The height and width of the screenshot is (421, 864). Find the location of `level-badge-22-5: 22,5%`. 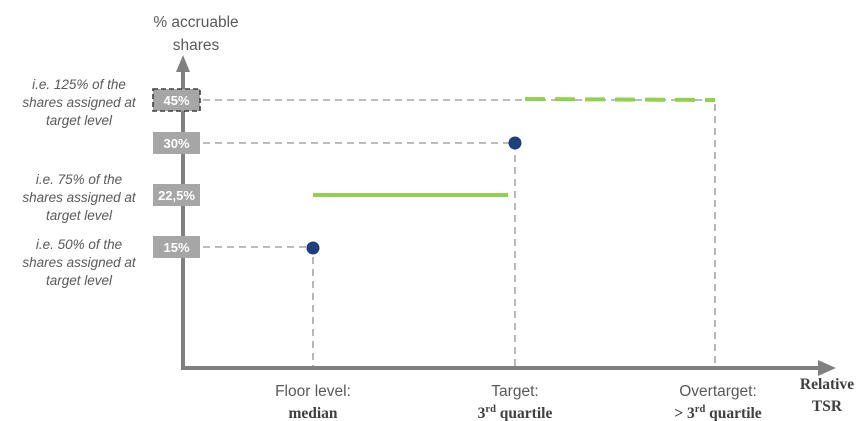

level-badge-22-5: 22,5% is located at coordinates (176, 195).